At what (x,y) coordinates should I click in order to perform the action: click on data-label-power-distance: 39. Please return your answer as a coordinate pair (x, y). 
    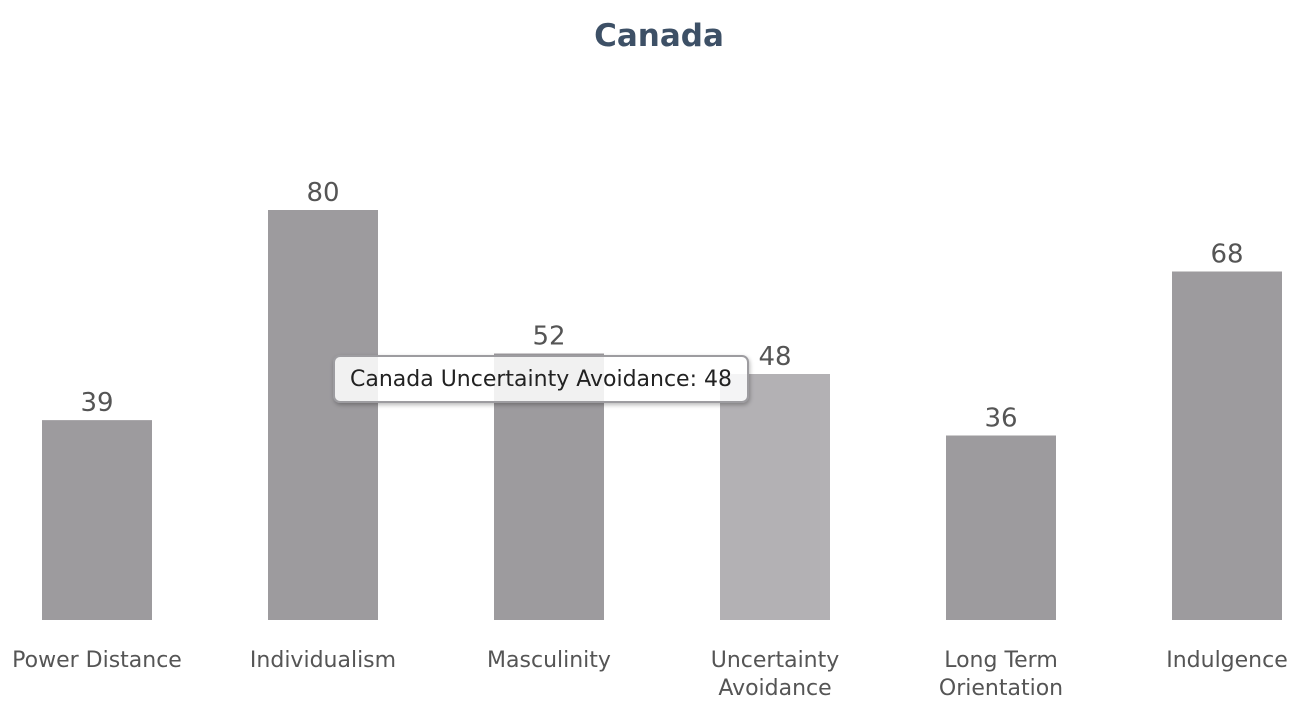
    Looking at the image, I should click on (96, 403).